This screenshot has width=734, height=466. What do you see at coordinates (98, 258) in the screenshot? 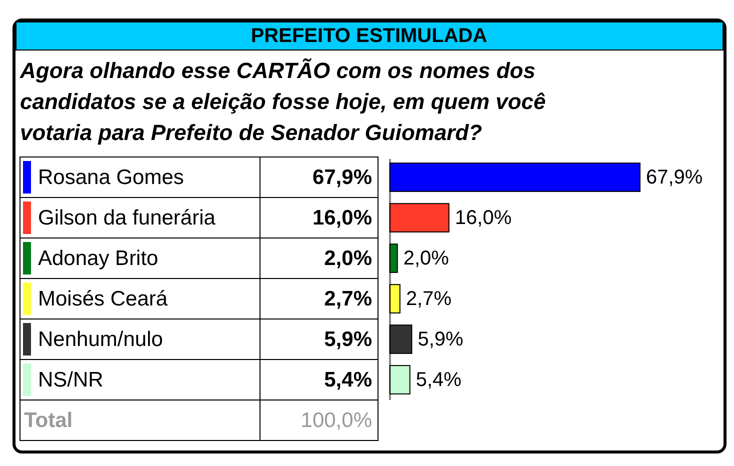
I see `y-tick-label: Adonay Brito` at bounding box center [98, 258].